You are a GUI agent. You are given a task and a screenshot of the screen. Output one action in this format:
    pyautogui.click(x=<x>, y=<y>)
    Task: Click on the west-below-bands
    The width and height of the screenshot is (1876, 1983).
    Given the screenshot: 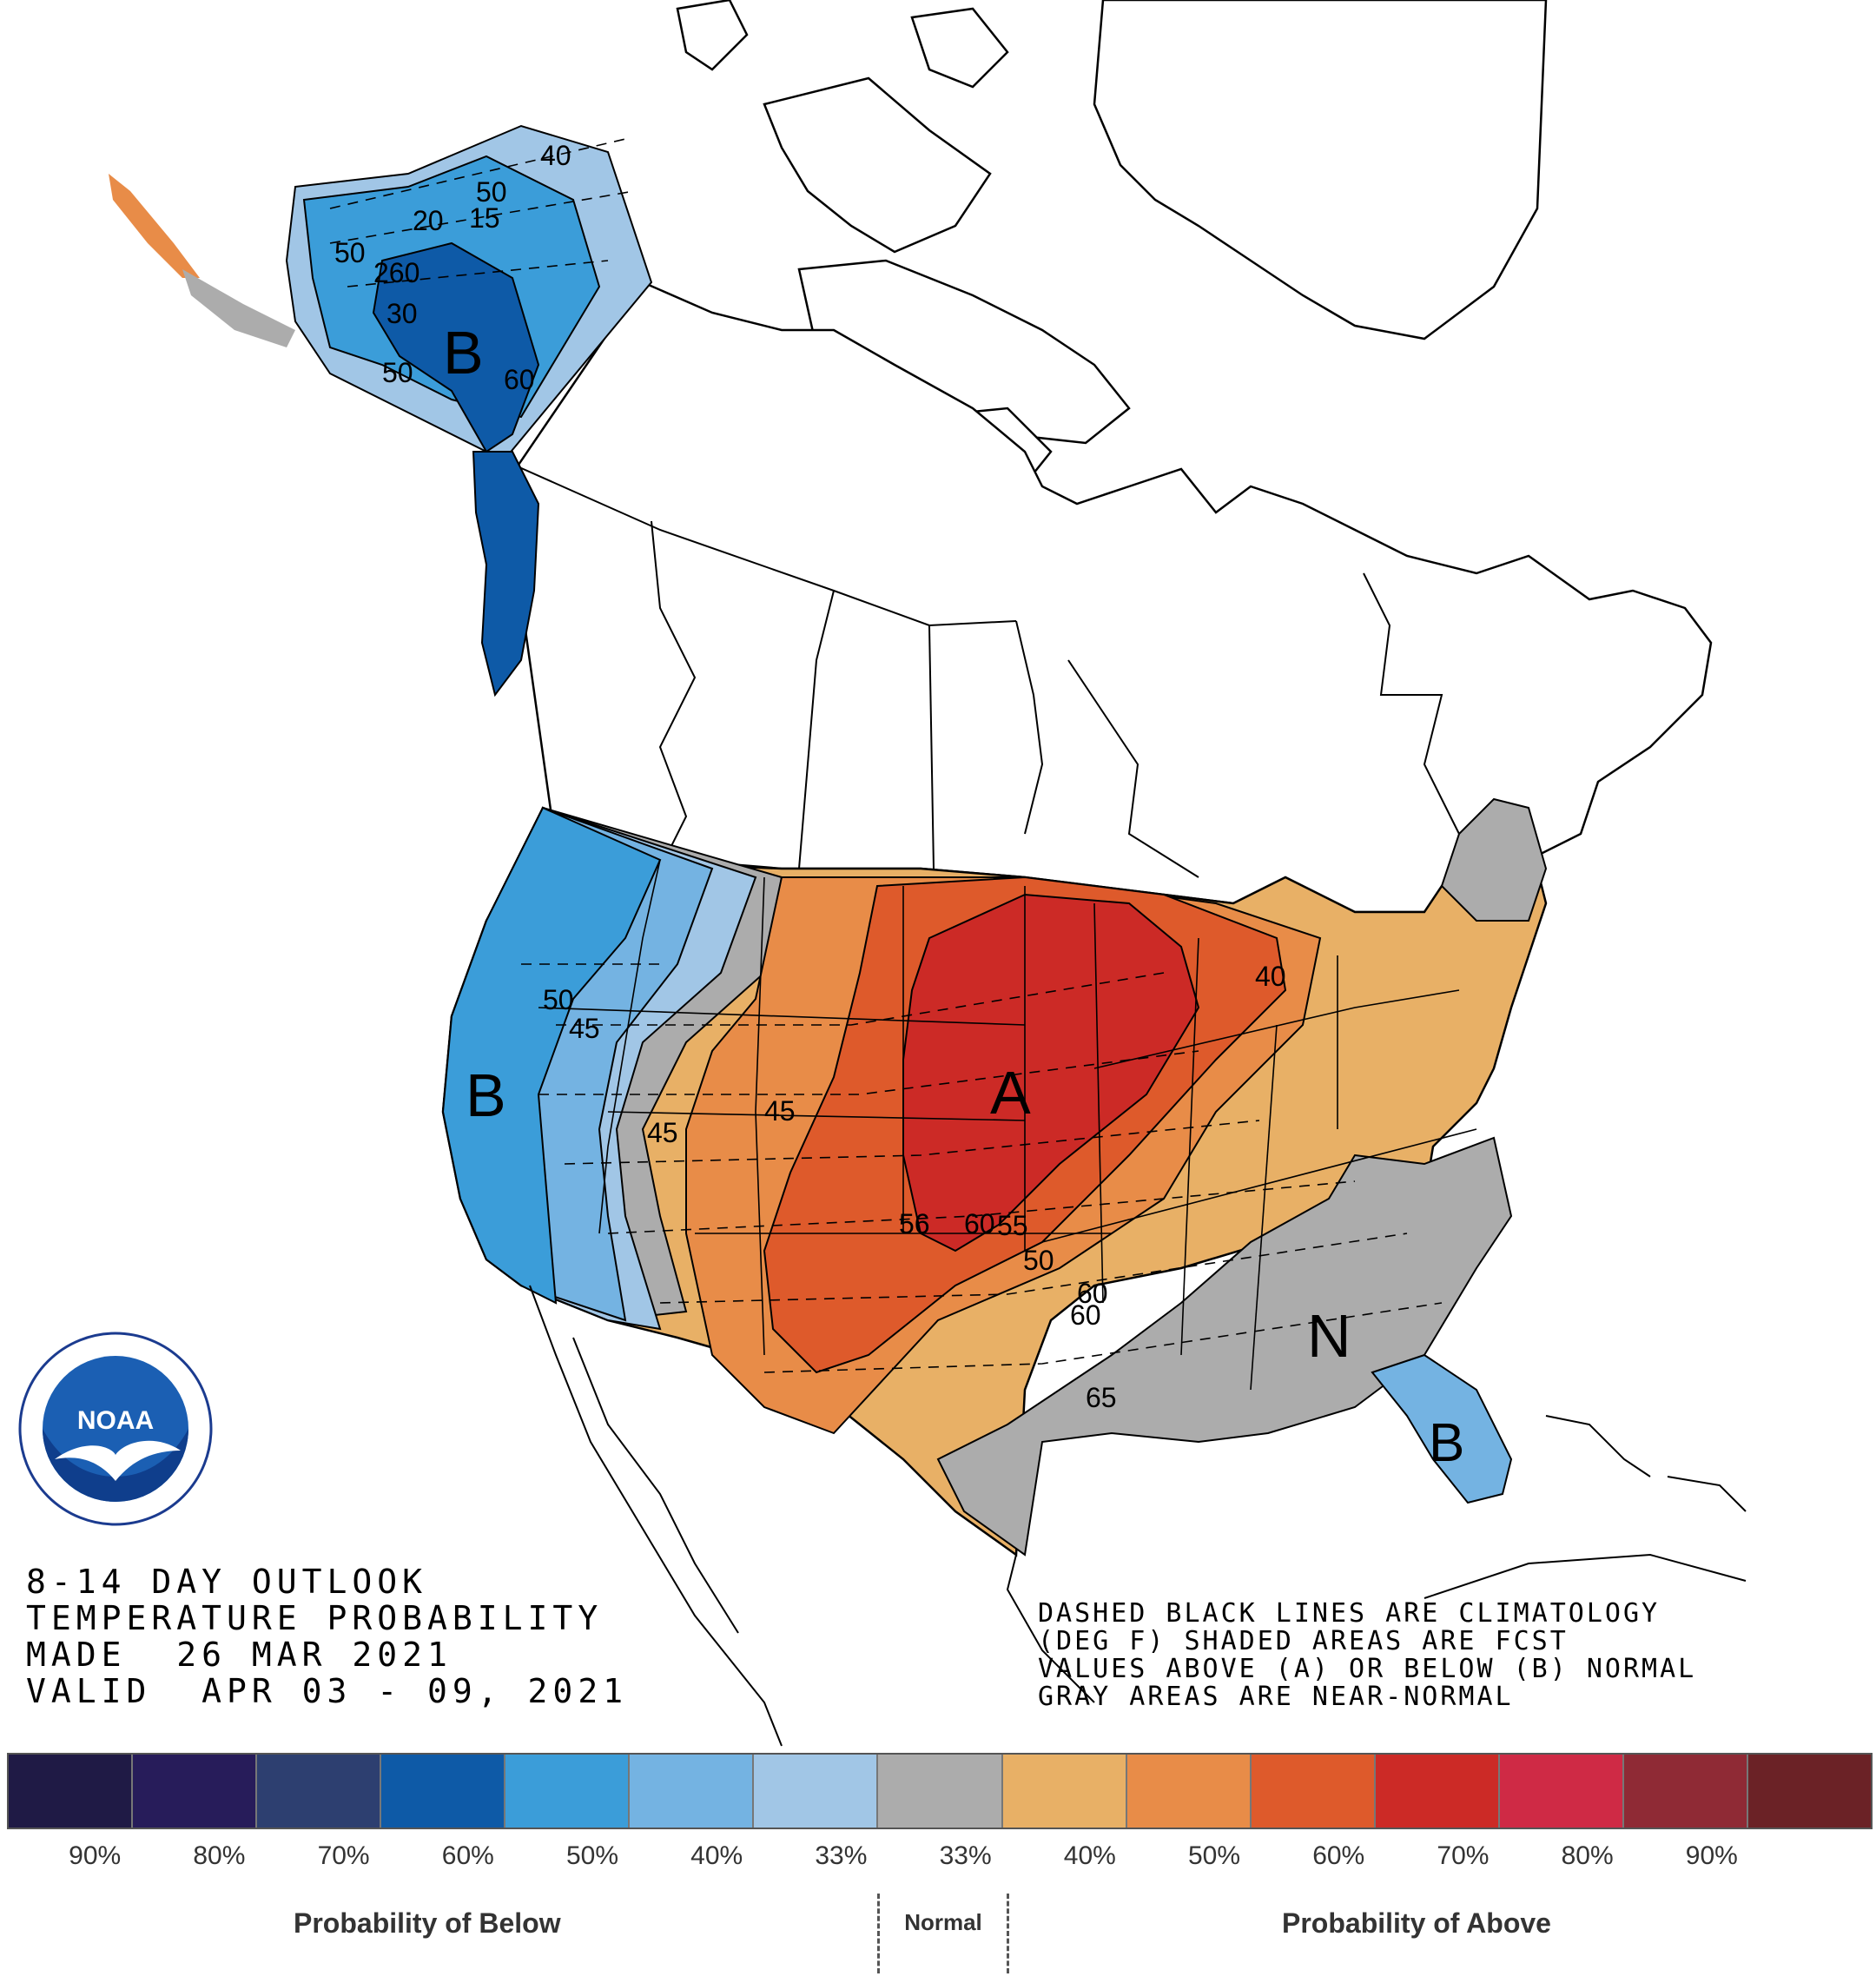 What is the action you would take?
    pyautogui.click(x=612, y=1068)
    